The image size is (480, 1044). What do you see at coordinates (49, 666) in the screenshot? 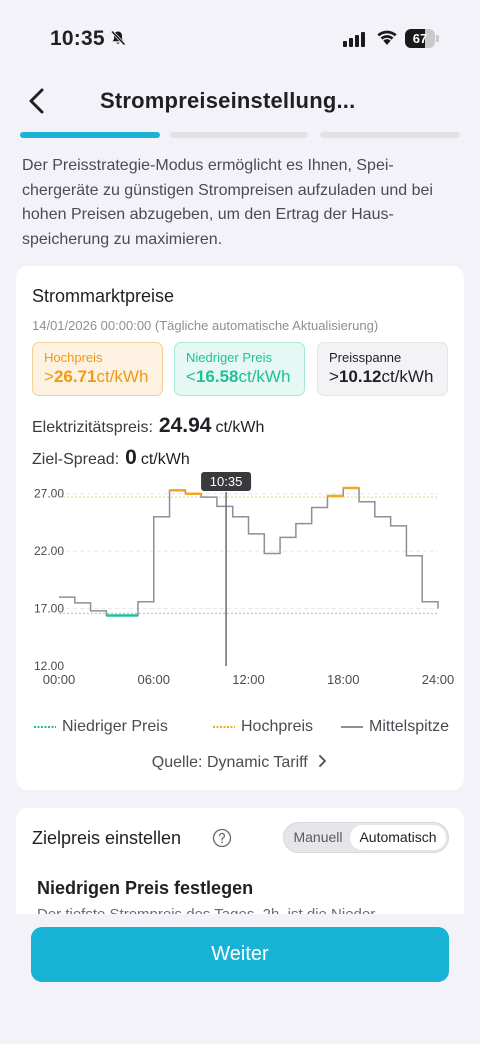
I see `y-tick-label: 12.00` at bounding box center [49, 666].